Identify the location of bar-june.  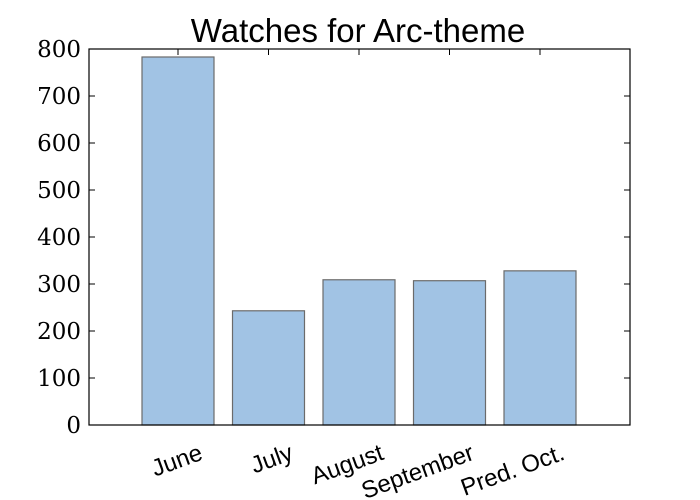
(178, 241).